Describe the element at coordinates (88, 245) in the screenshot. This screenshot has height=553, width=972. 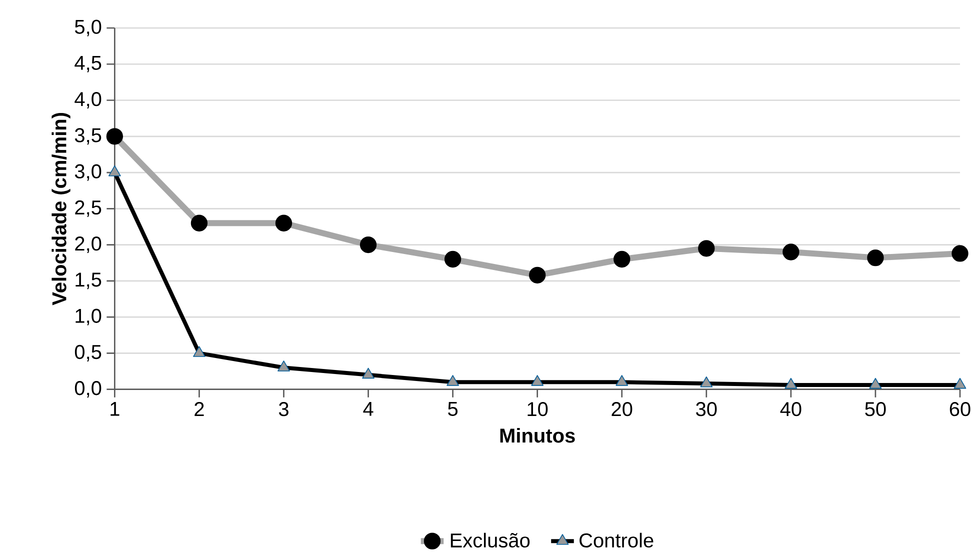
I see `y-tick-label: 2,0` at that location.